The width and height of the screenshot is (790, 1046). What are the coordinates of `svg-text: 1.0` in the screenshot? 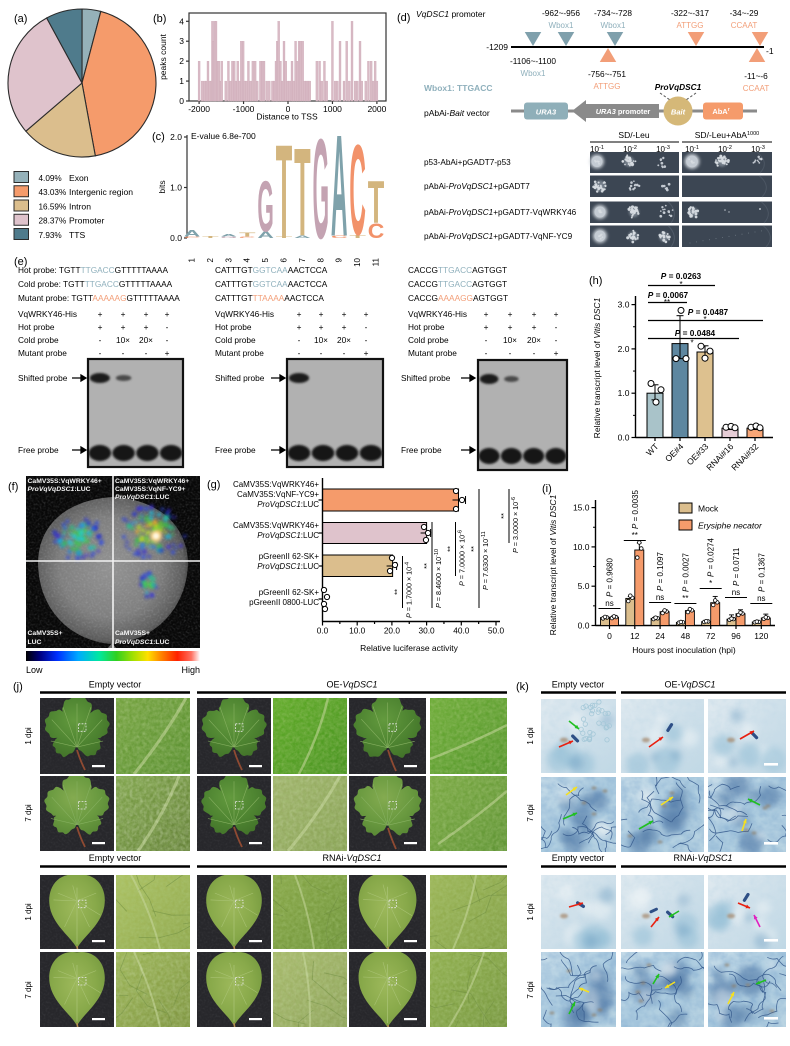 It's located at (624, 393).